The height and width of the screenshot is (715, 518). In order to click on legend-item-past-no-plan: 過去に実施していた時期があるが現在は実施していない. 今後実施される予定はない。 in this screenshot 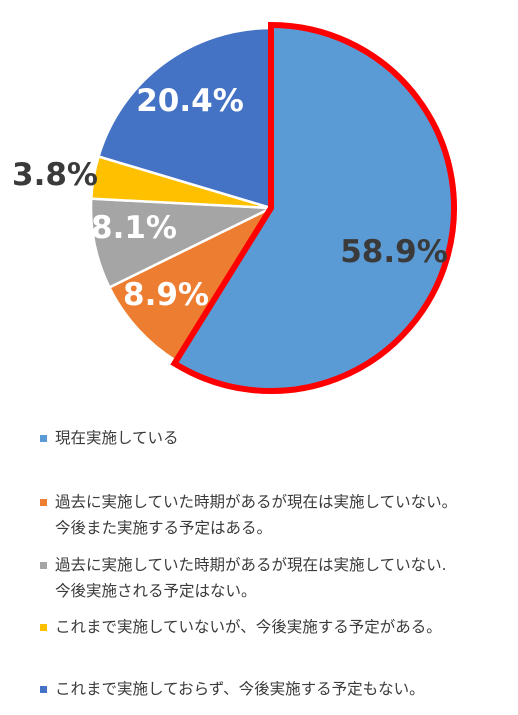, I will do `click(275, 578)`.